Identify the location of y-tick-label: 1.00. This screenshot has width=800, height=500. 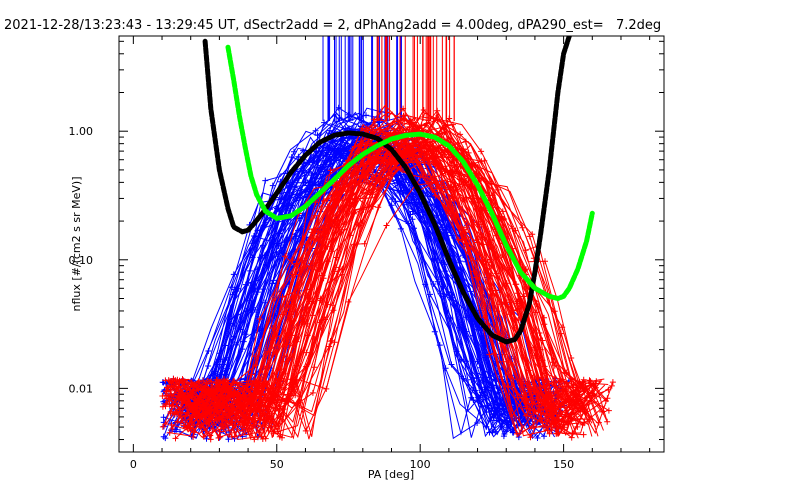
(81, 131).